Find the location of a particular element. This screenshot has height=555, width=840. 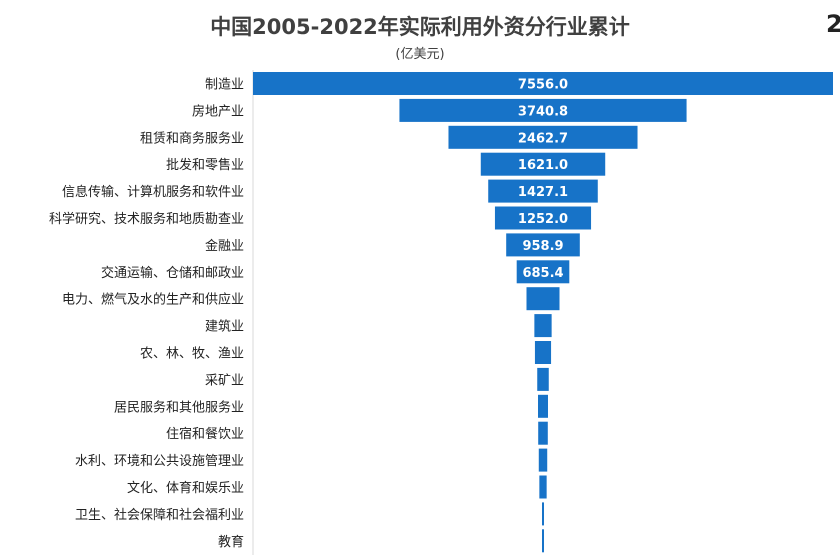

category-label-11: 采矿业 is located at coordinates (224, 380).